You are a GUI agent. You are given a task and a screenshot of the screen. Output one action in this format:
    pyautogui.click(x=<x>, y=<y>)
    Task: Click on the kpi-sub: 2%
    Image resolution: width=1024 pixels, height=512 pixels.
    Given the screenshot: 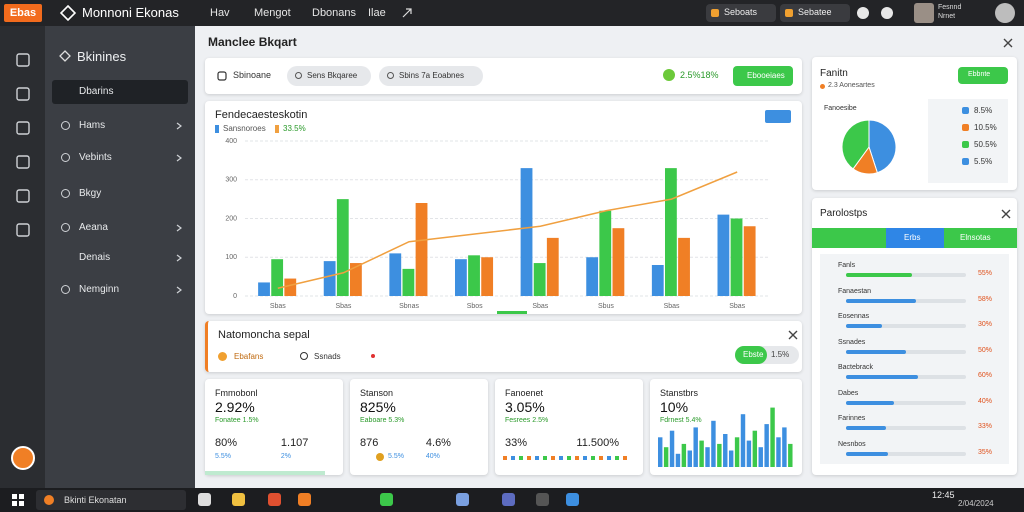 What is the action you would take?
    pyautogui.click(x=286, y=456)
    